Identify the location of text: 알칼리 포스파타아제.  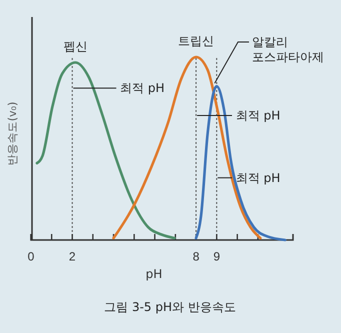
(288, 49).